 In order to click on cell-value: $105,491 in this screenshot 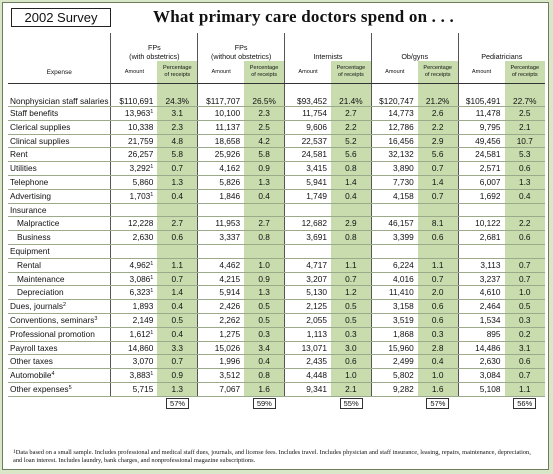, I will do `click(483, 101)`.